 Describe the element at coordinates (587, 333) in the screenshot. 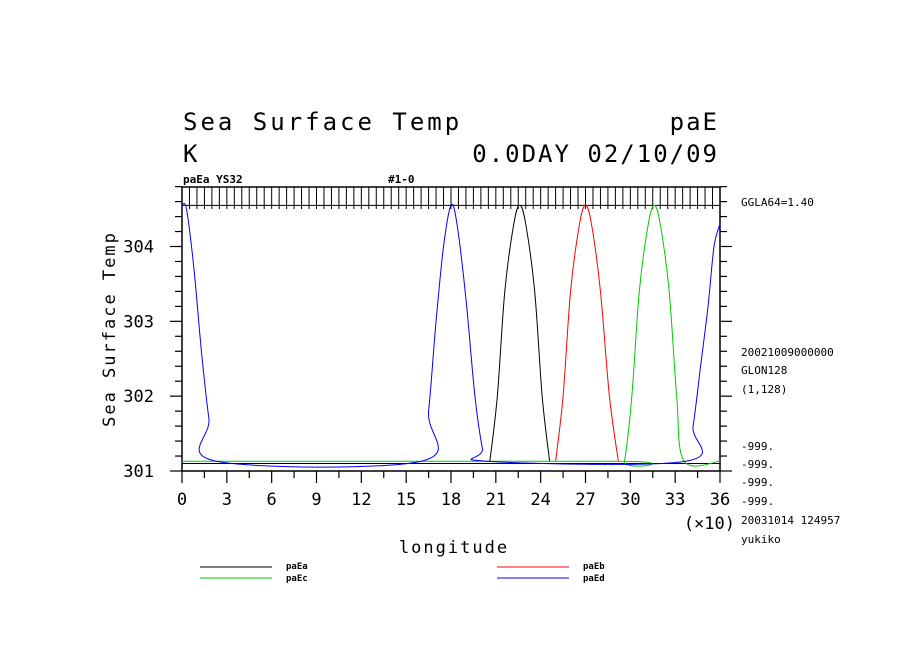

I see `series-line-paEb` at that location.